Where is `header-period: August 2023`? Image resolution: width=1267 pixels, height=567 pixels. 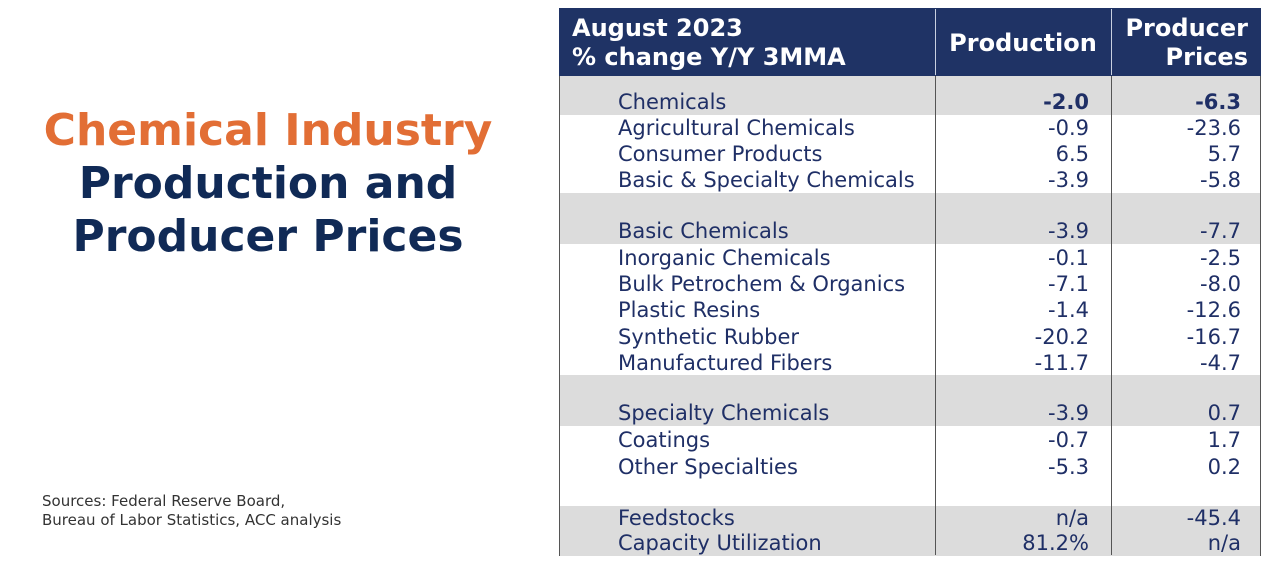
header-period: August 2023 is located at coordinates (657, 28).